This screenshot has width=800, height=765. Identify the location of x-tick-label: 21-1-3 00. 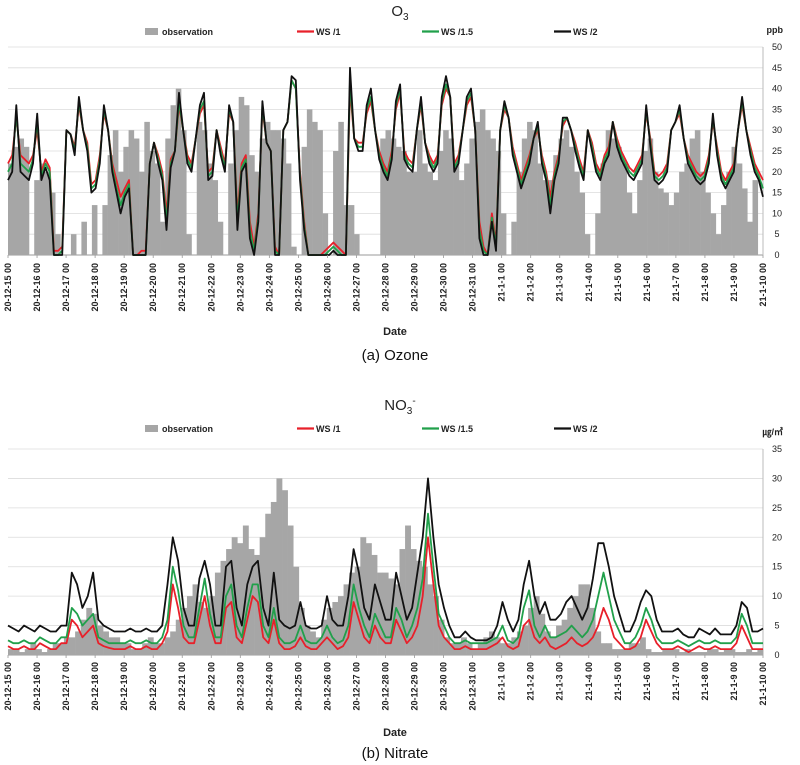
(560, 681).